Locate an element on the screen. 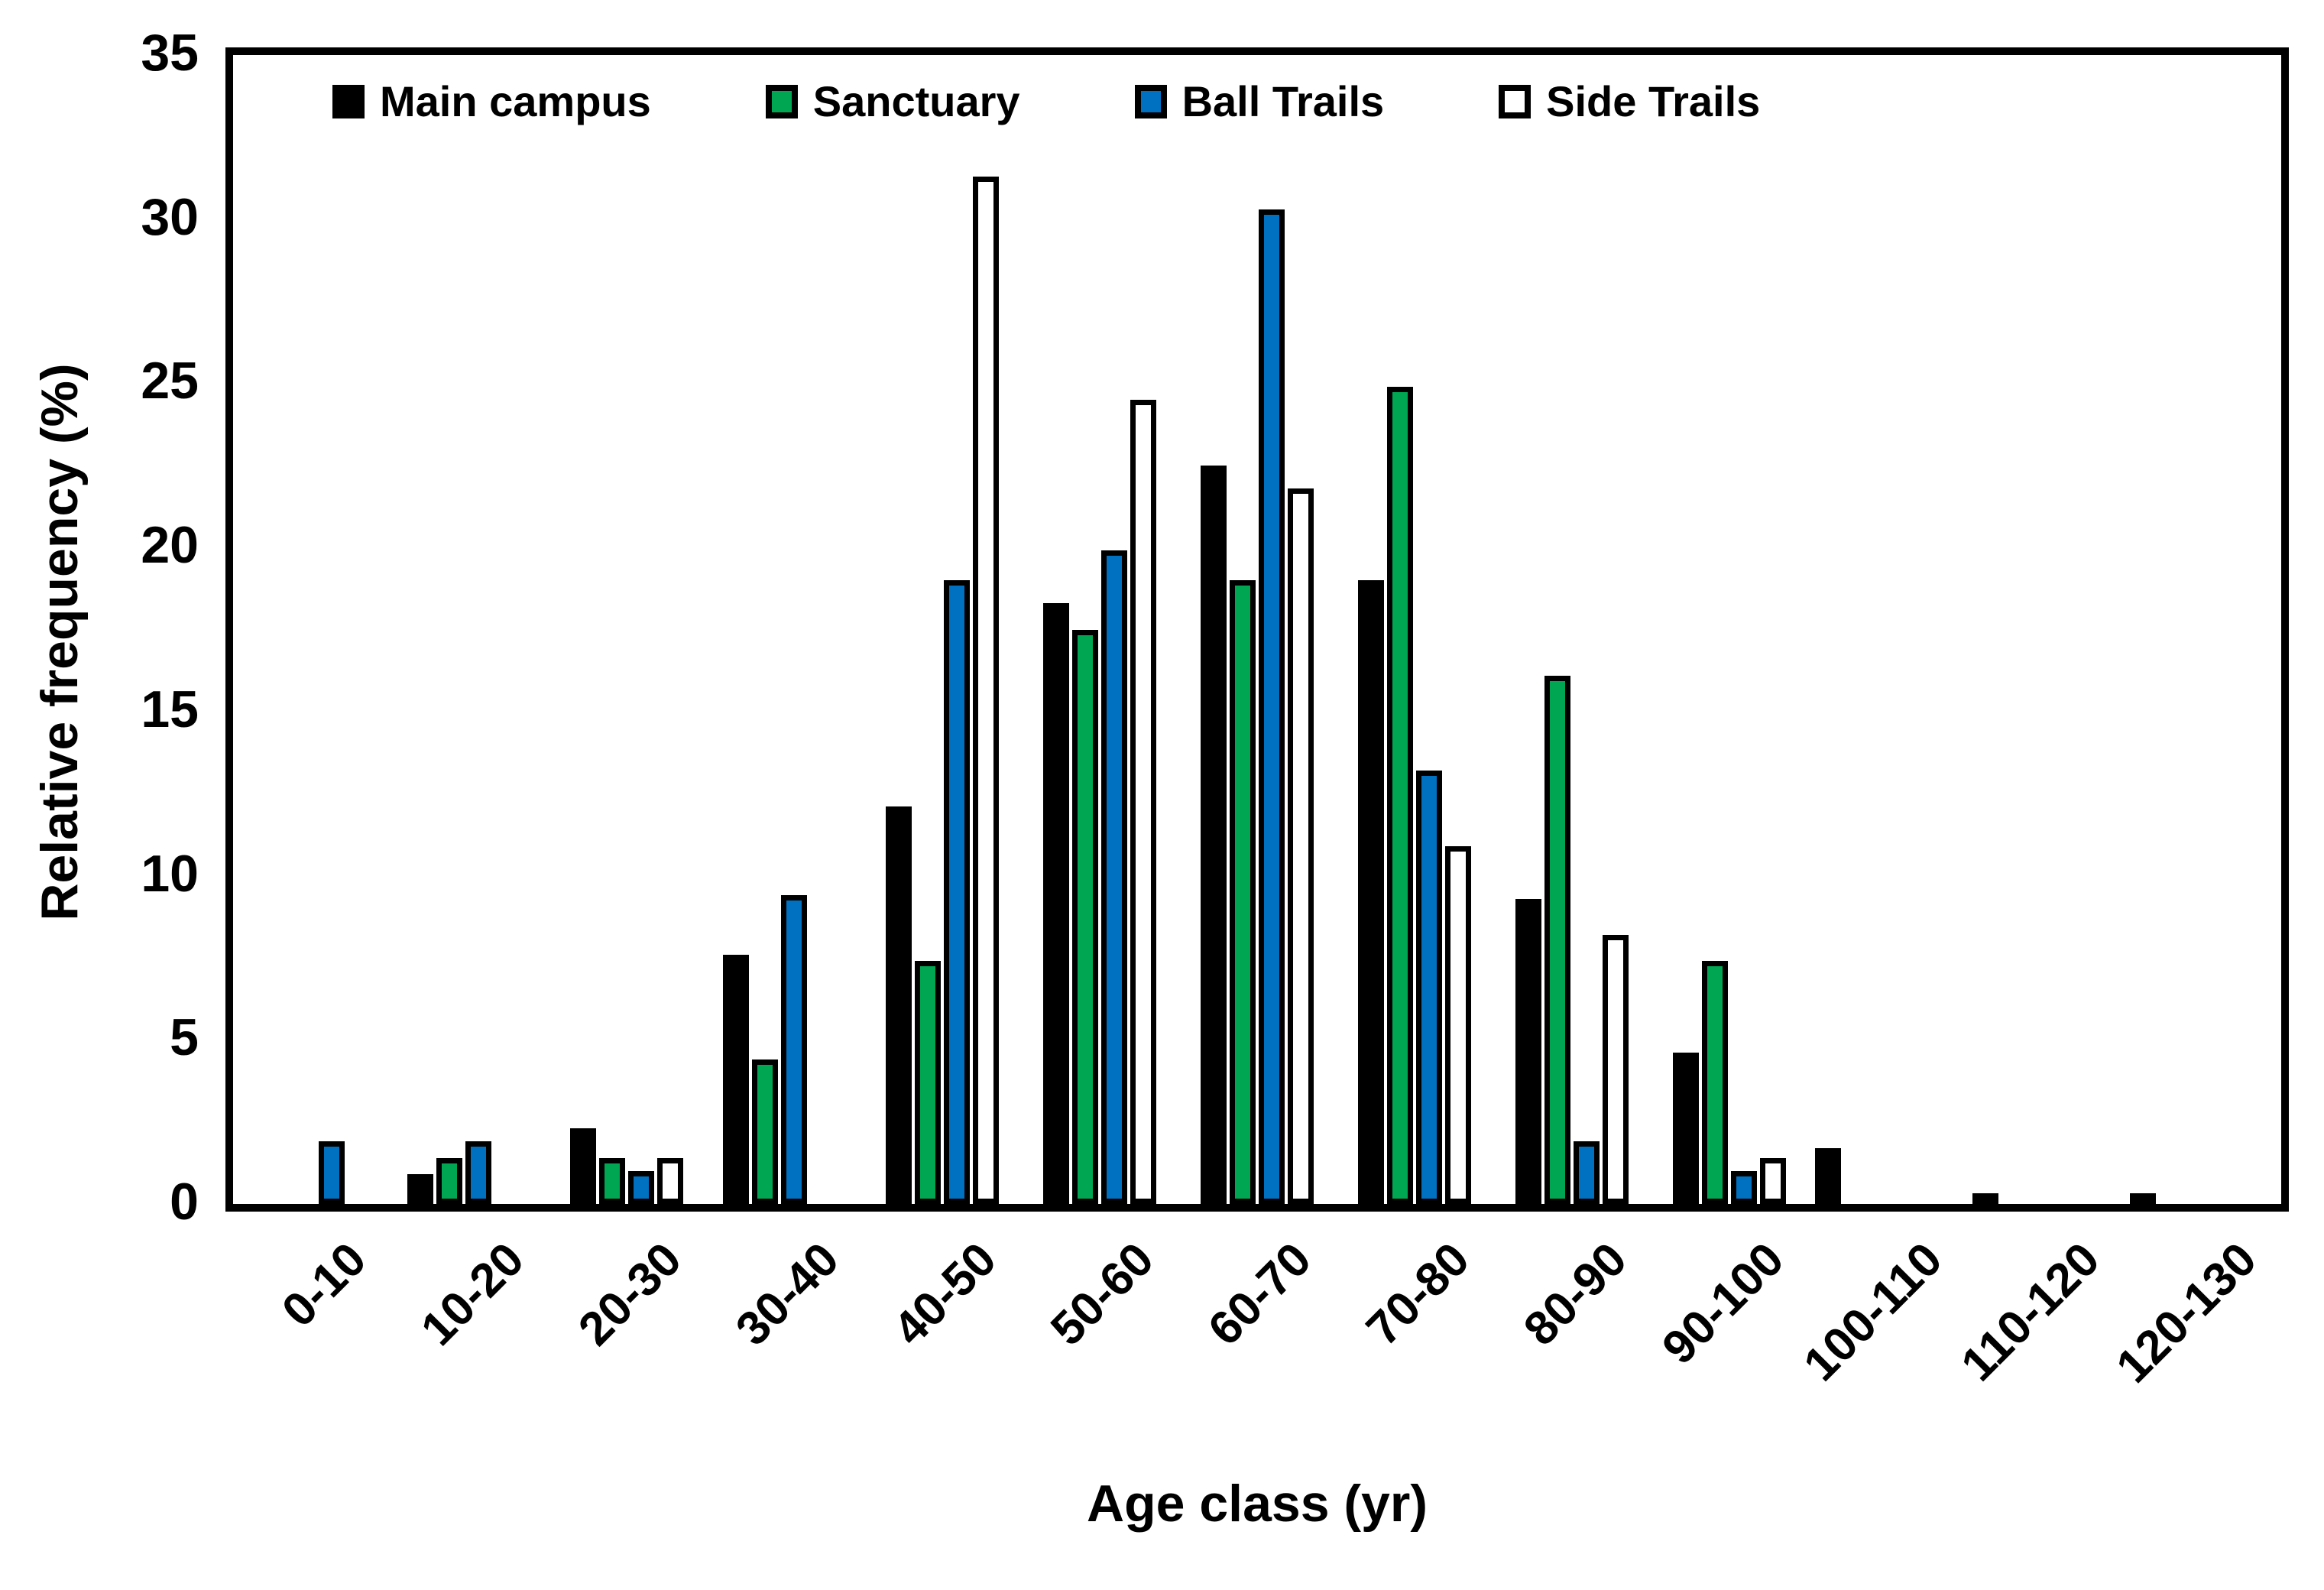  y-axis-title: Relative frequency (%) is located at coordinates (60, 642).